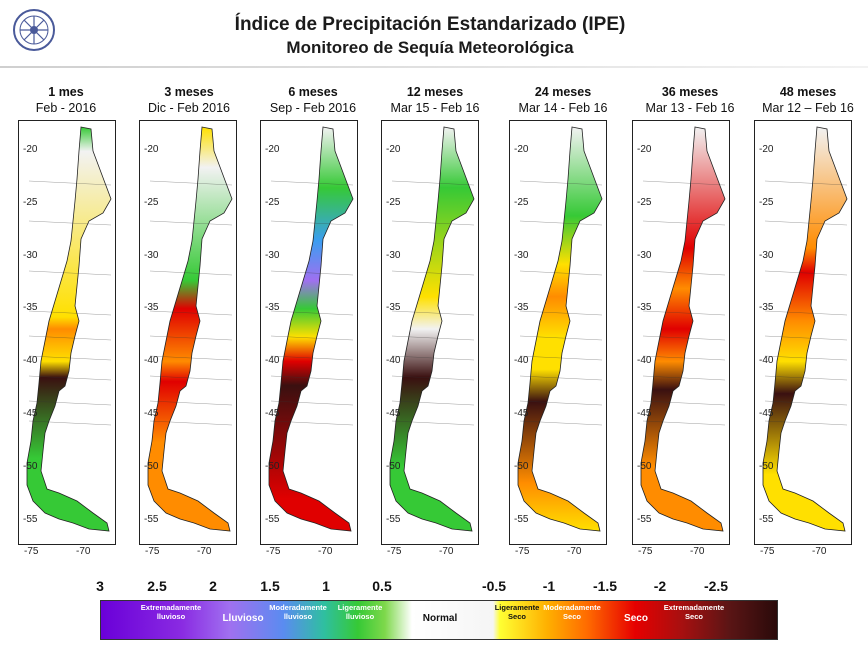 This screenshot has height=646, width=868. I want to click on colorbar-tick: 0.5, so click(382, 586).